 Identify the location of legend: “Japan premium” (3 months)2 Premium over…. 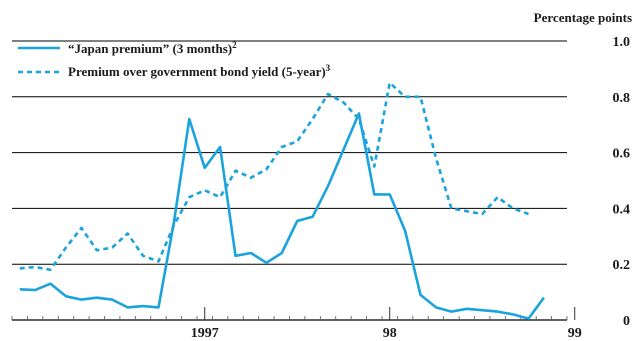
(174, 59).